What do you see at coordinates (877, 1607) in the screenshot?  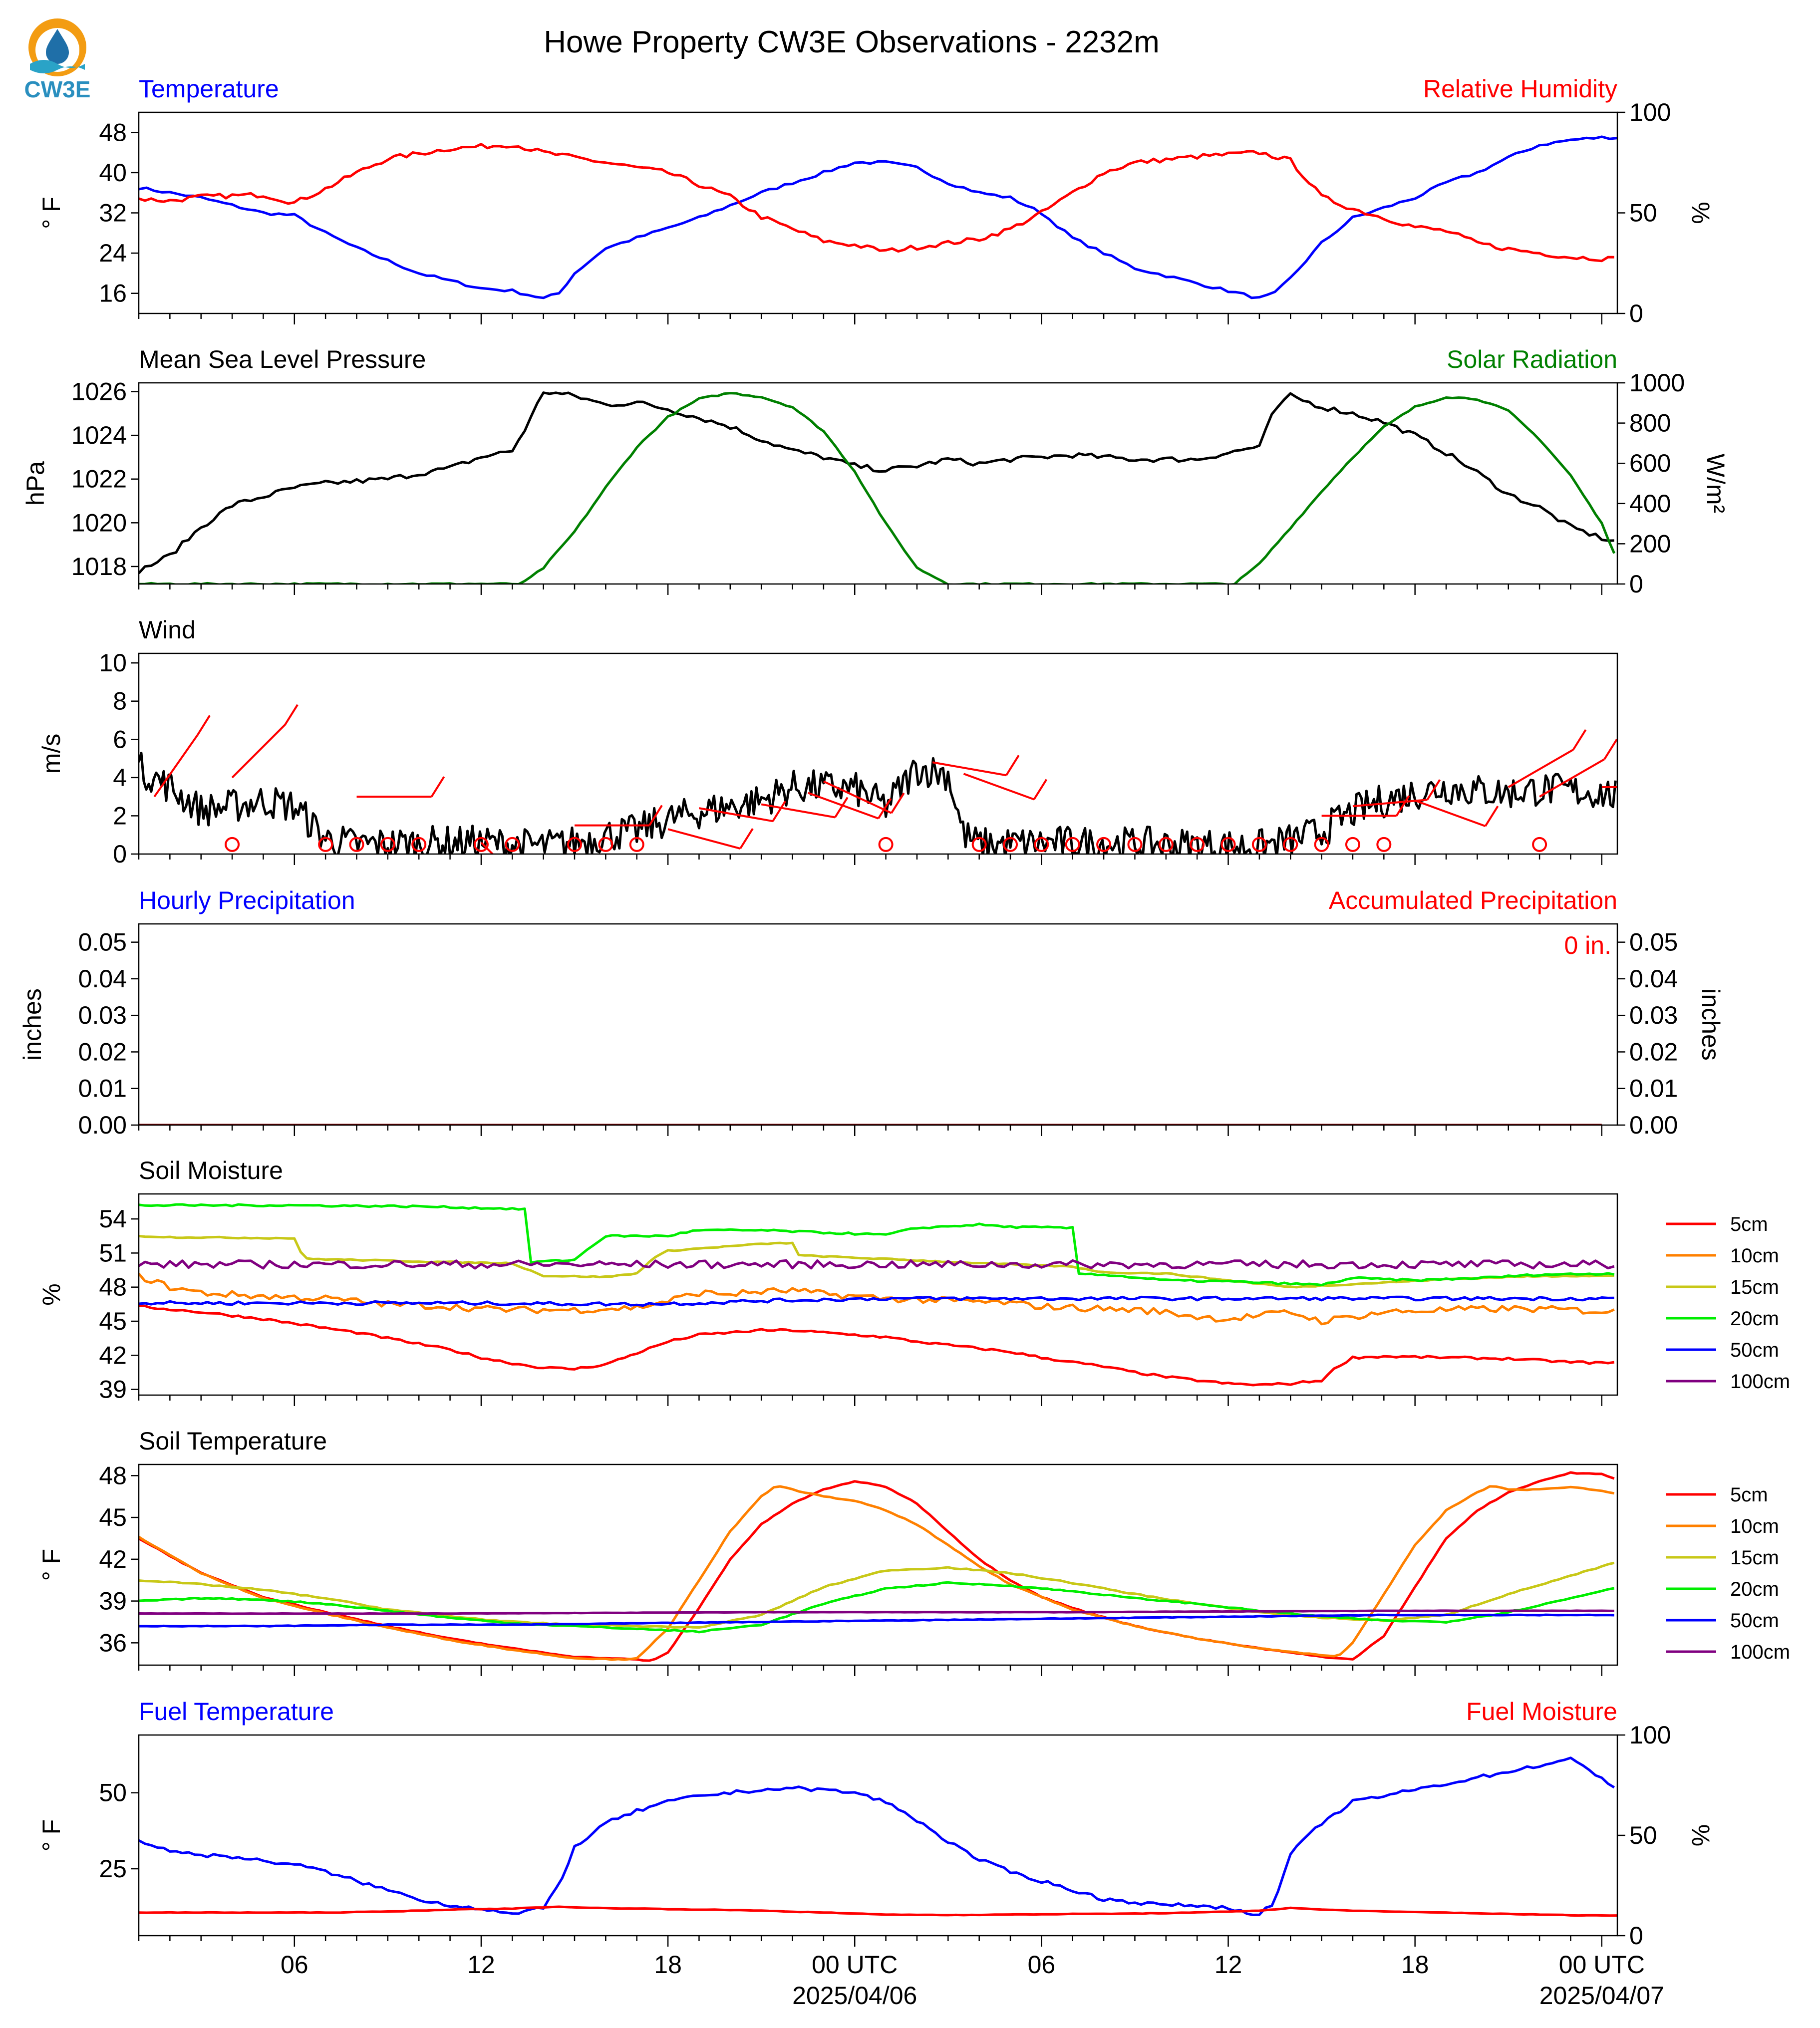 I see `series-line-20cm` at bounding box center [877, 1607].